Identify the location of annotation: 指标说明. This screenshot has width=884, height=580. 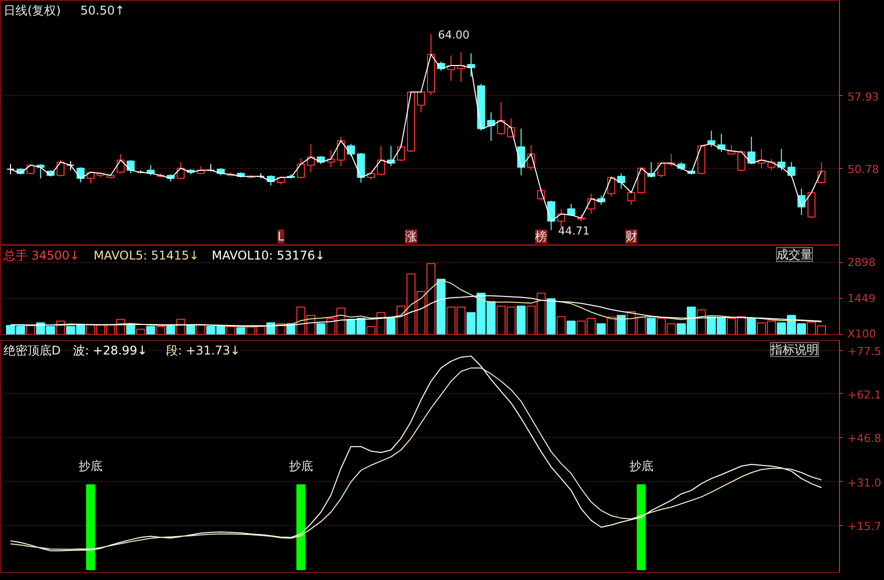
(794, 349).